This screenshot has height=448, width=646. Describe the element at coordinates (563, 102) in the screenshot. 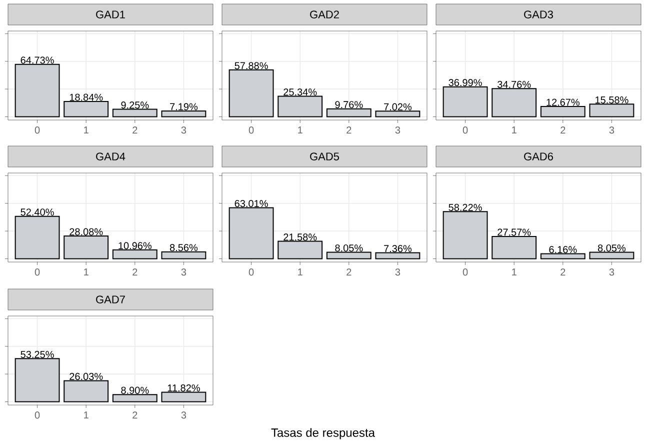

I see `data-label: 12.67%` at that location.